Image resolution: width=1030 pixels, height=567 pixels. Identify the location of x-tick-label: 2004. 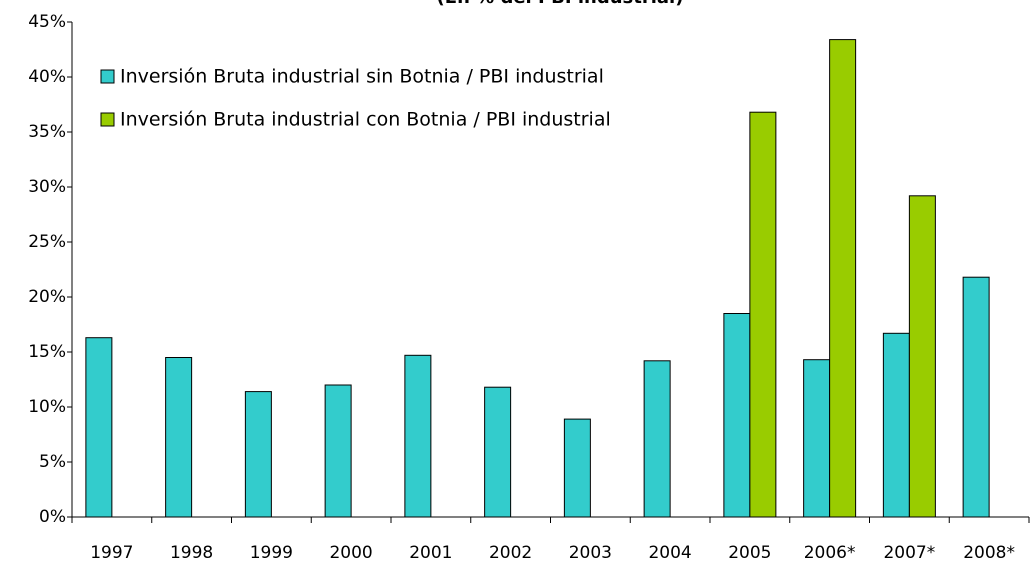
(669, 553).